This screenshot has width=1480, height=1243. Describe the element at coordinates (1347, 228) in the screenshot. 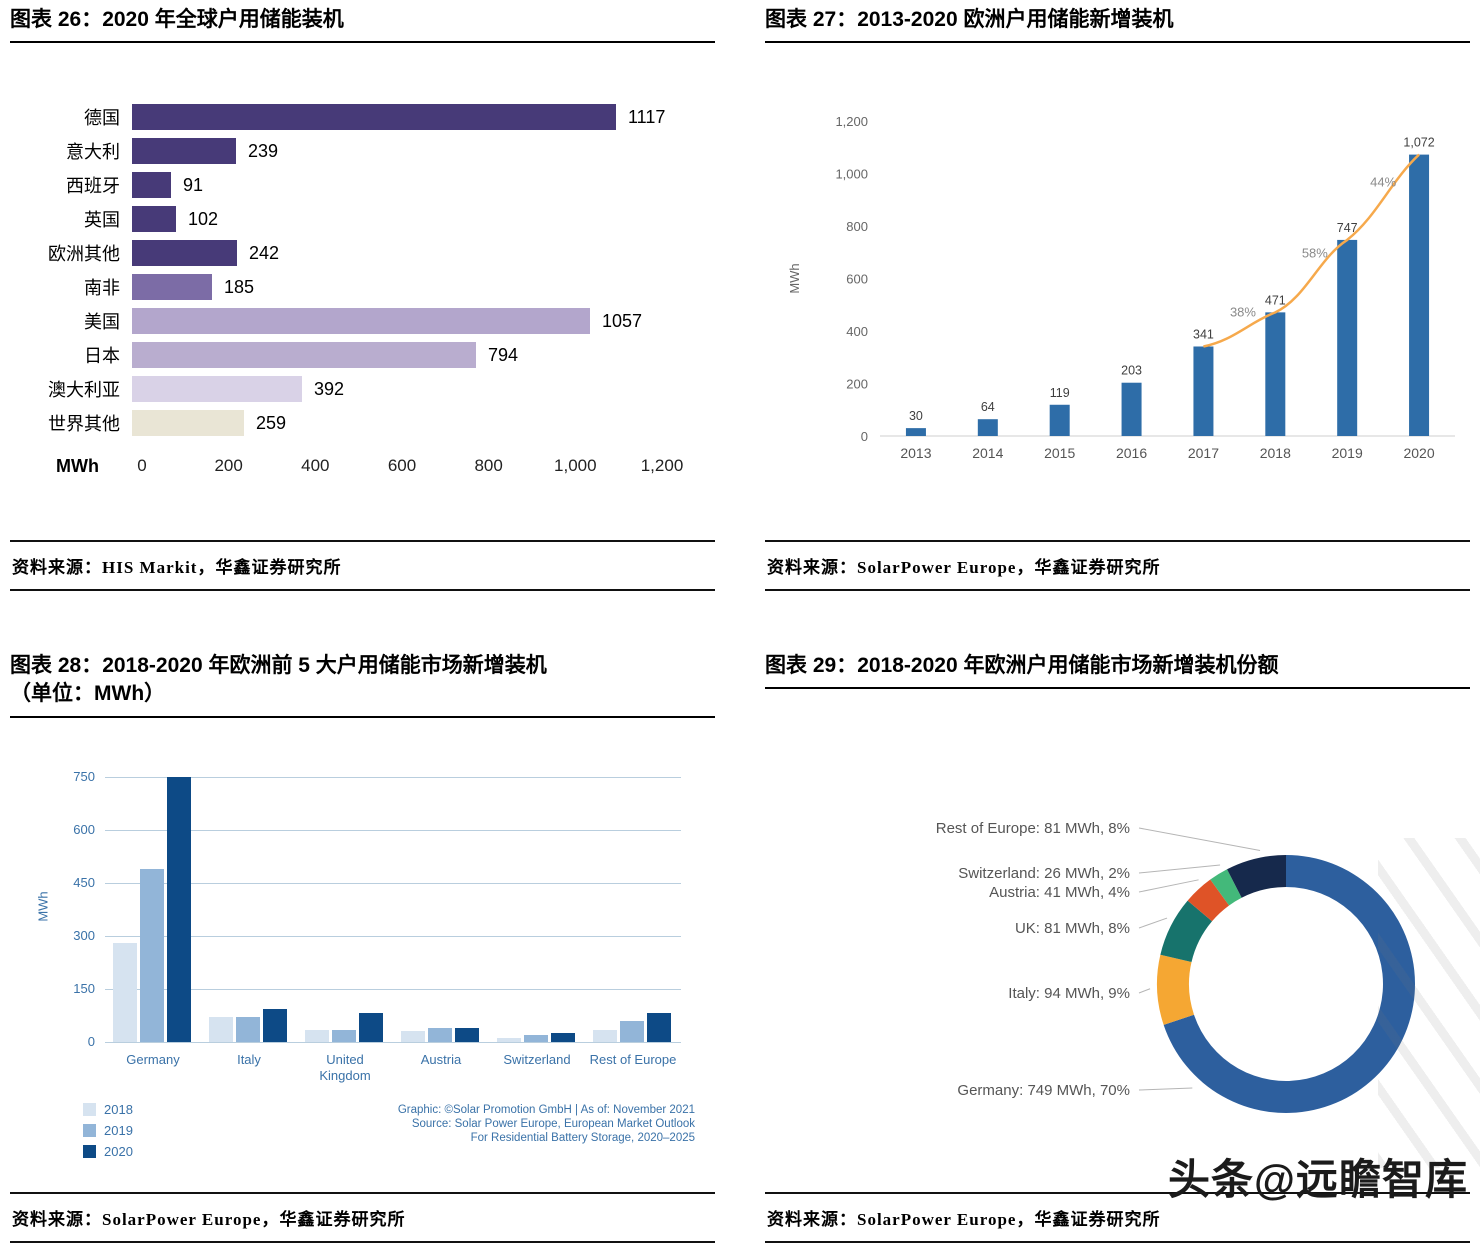

I see `bar-value-label: 747` at that location.